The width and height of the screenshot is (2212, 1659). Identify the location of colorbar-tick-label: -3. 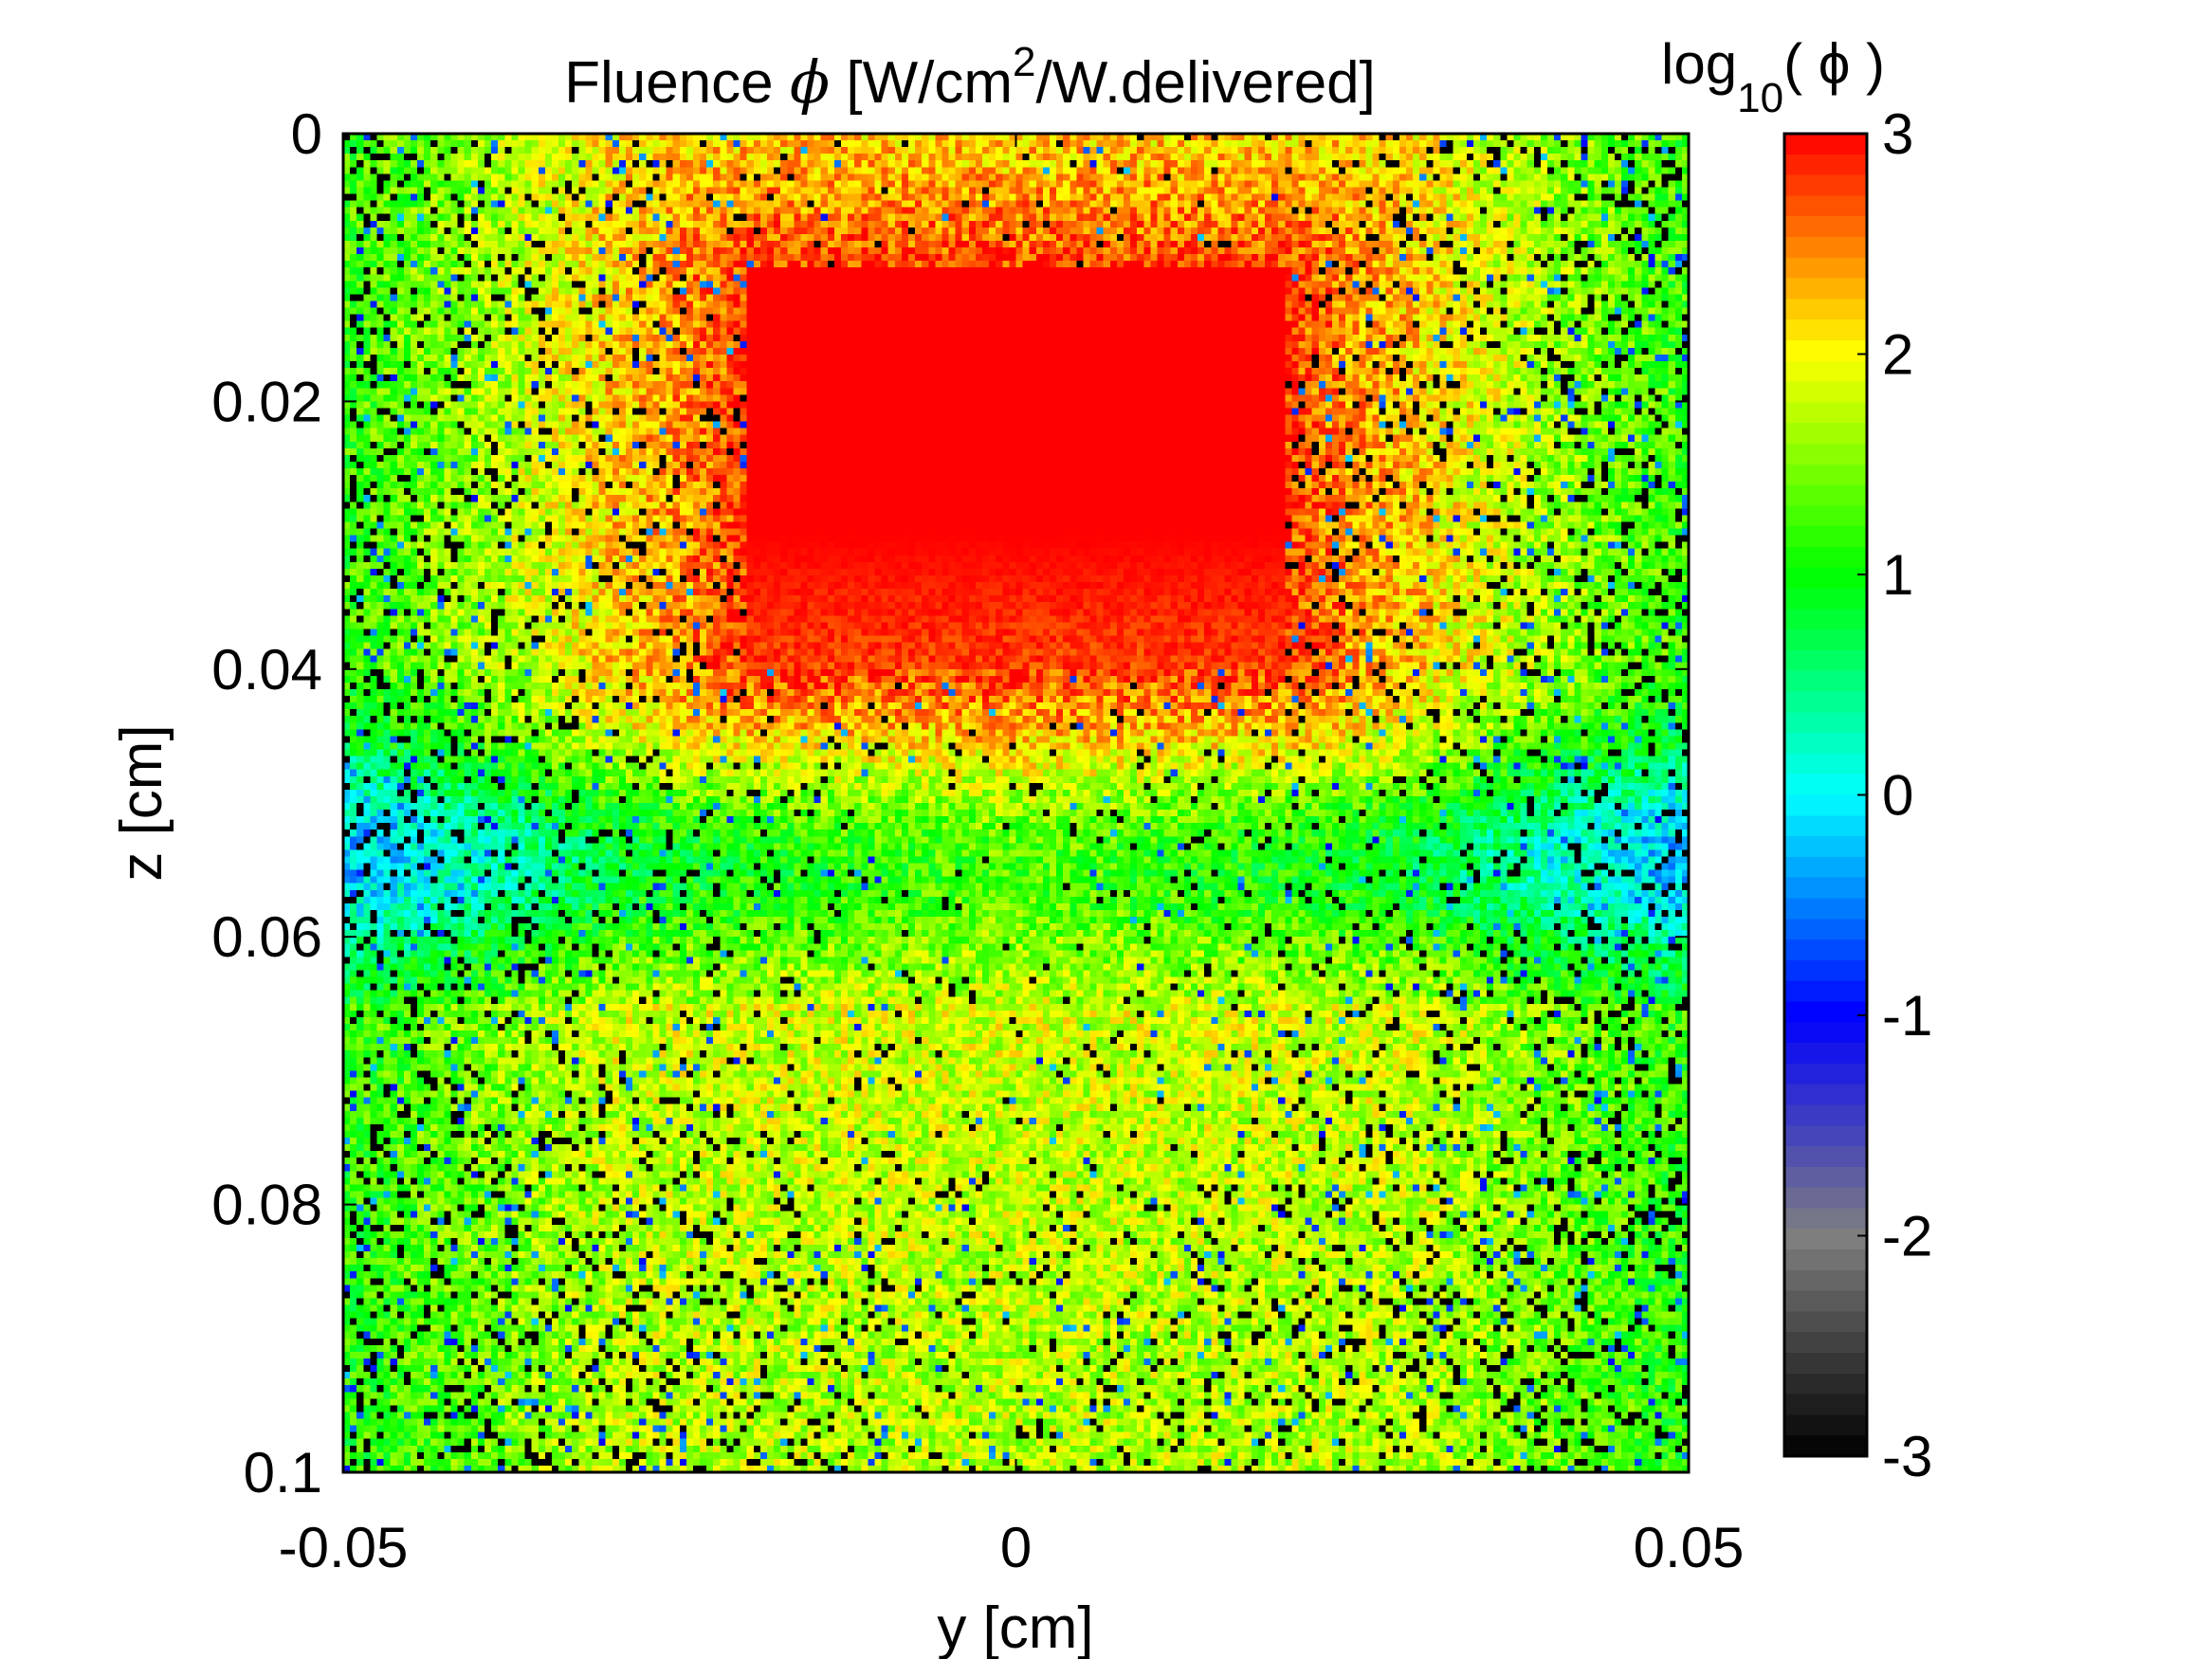
(1907, 1456).